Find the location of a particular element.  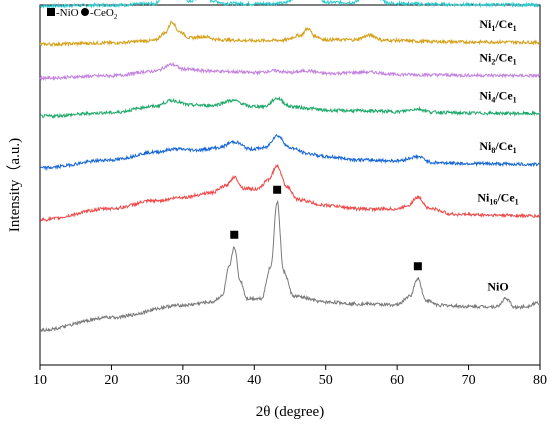

x-axis-ticks: 10 20 30 40 50 60 70 80 is located at coordinates (290, 376).